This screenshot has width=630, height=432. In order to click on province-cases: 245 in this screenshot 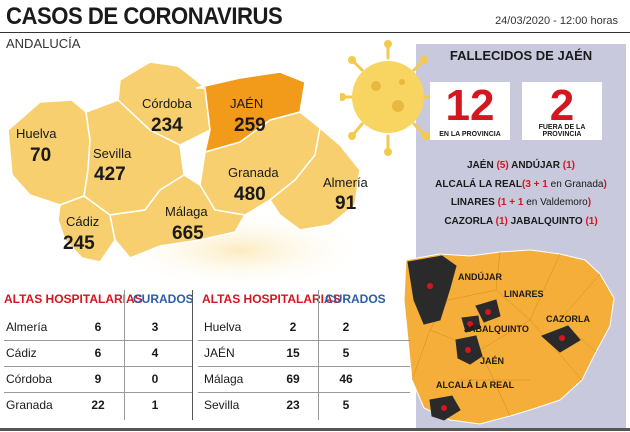, I will do `click(79, 243)`.